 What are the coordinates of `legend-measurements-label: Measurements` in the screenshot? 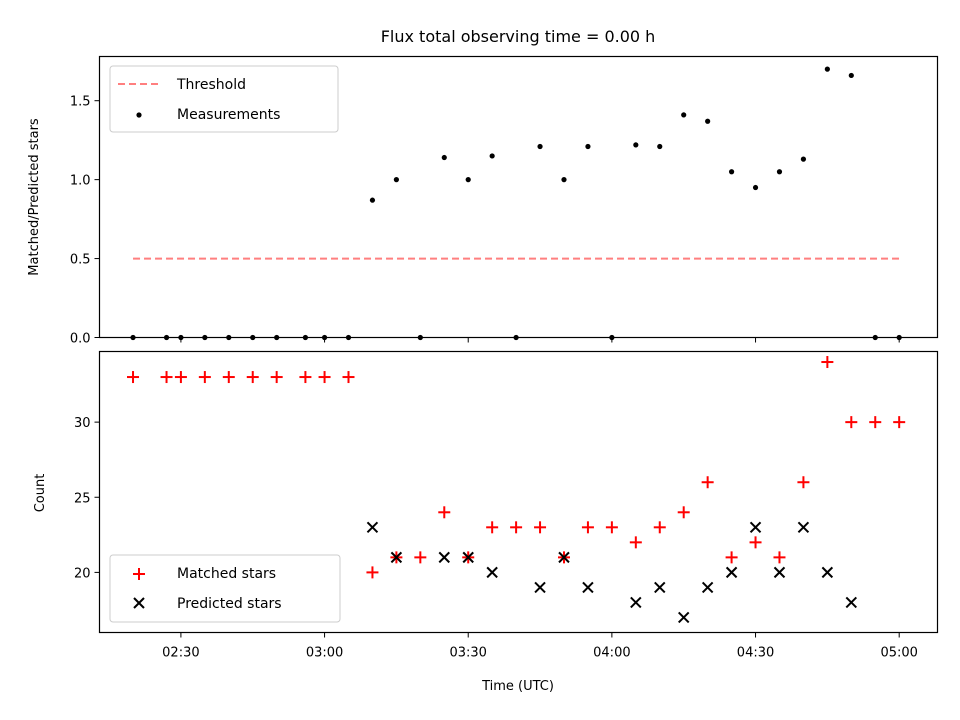 It's located at (228, 115).